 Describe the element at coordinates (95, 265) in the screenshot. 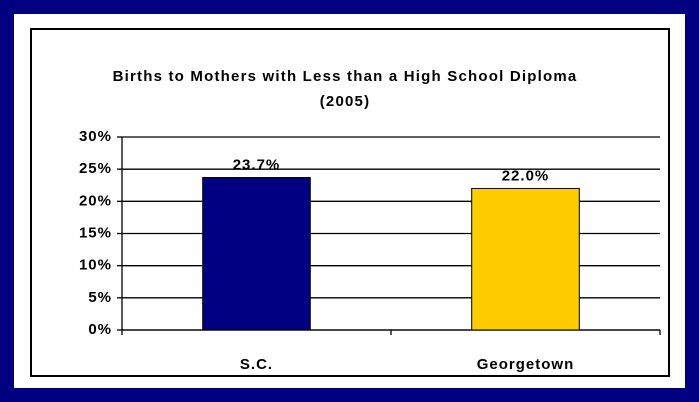

I see `y-tick-label: 10%` at that location.